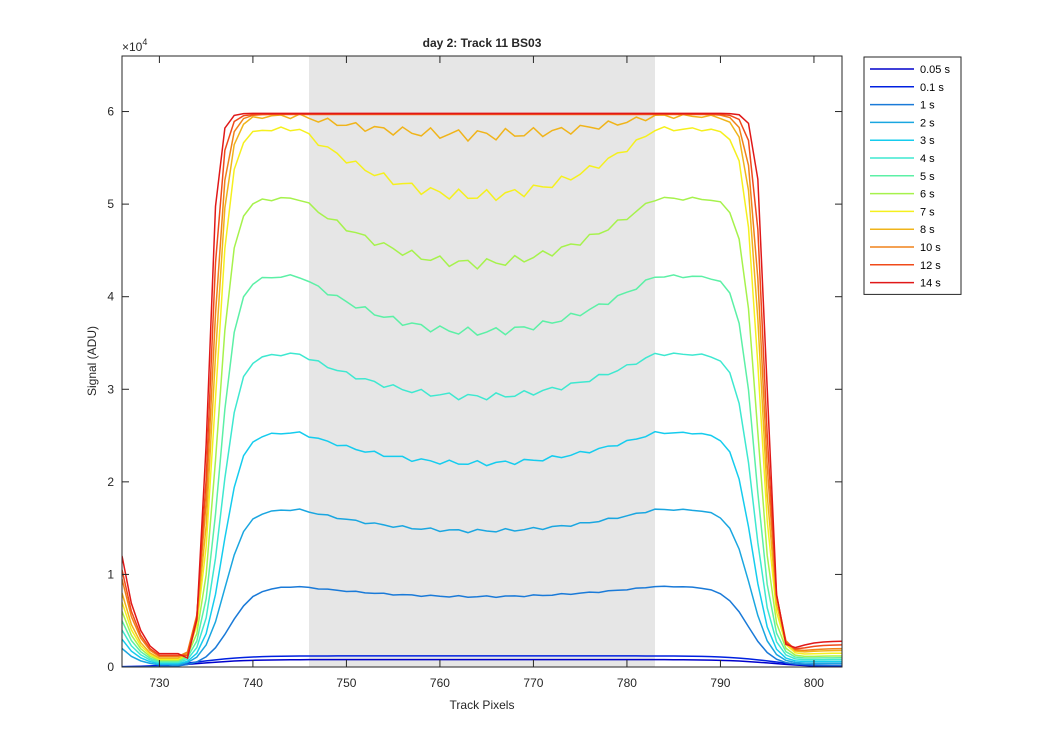 This screenshot has height=750, width=1050. Describe the element at coordinates (253, 683) in the screenshot. I see `x-tick-label: 740` at that location.